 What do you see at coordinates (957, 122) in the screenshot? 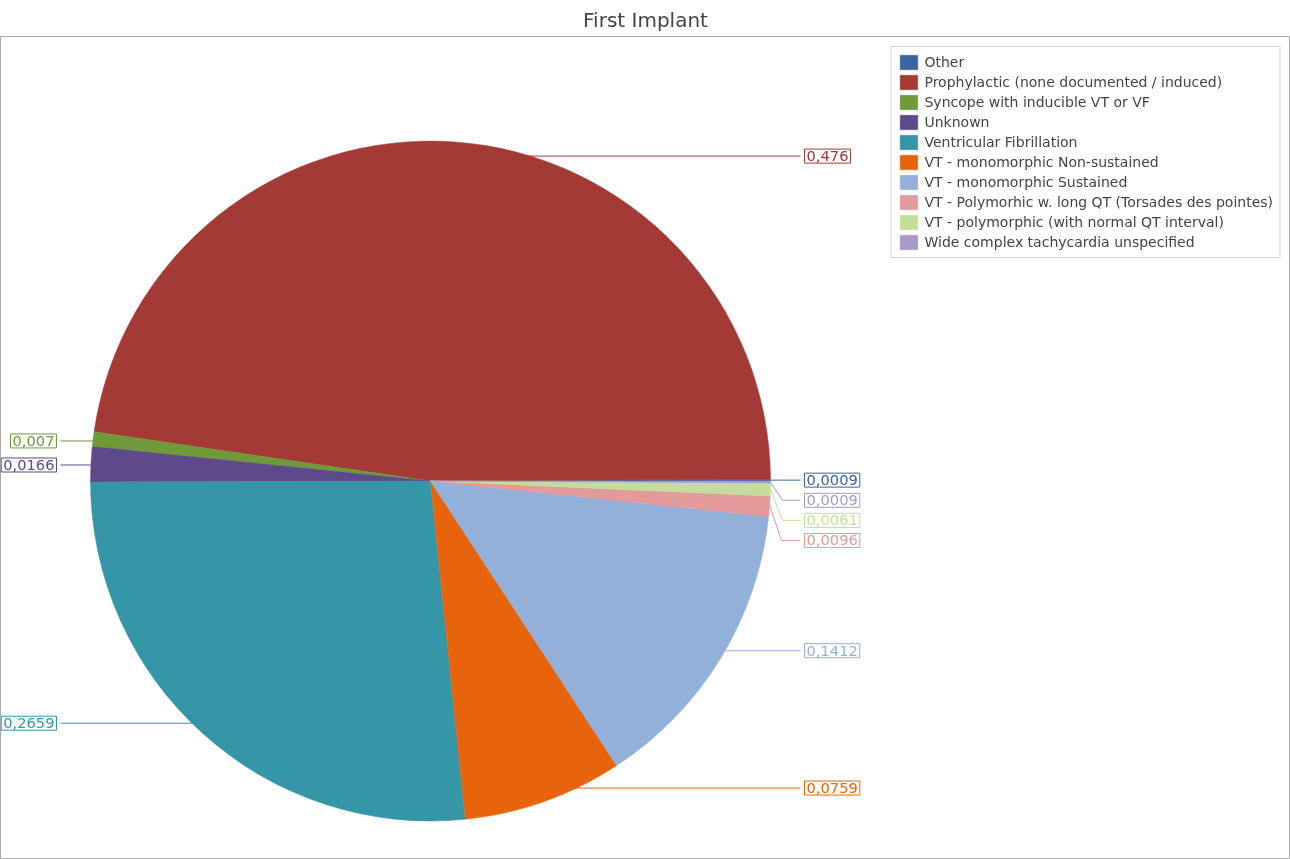
I see `legend-label: Unknown` at bounding box center [957, 122].